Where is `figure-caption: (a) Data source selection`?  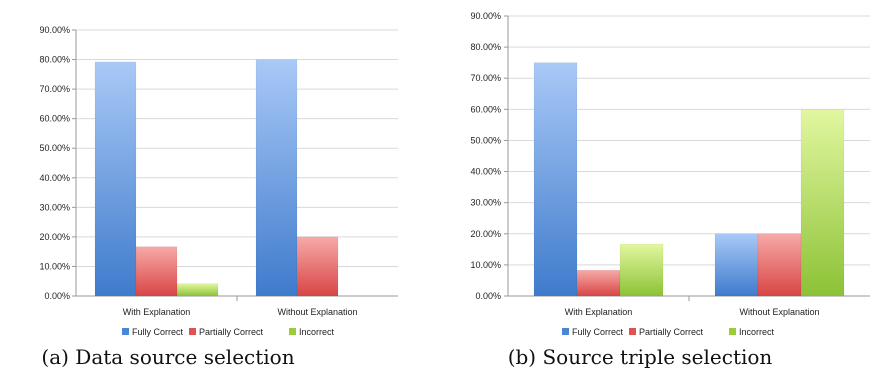 figure-caption: (a) Data source selection is located at coordinates (167, 357).